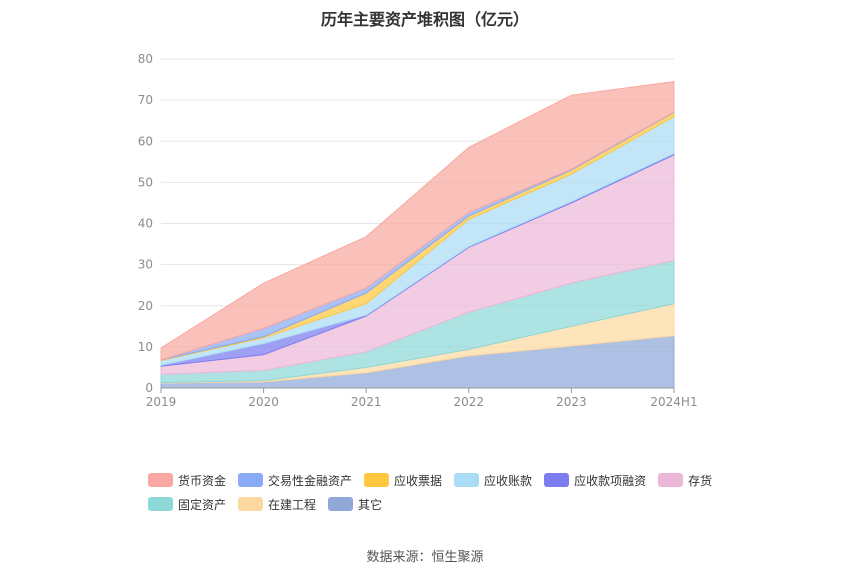 This screenshot has height=575, width=850. I want to click on x-tick-label: 2023, so click(571, 402).